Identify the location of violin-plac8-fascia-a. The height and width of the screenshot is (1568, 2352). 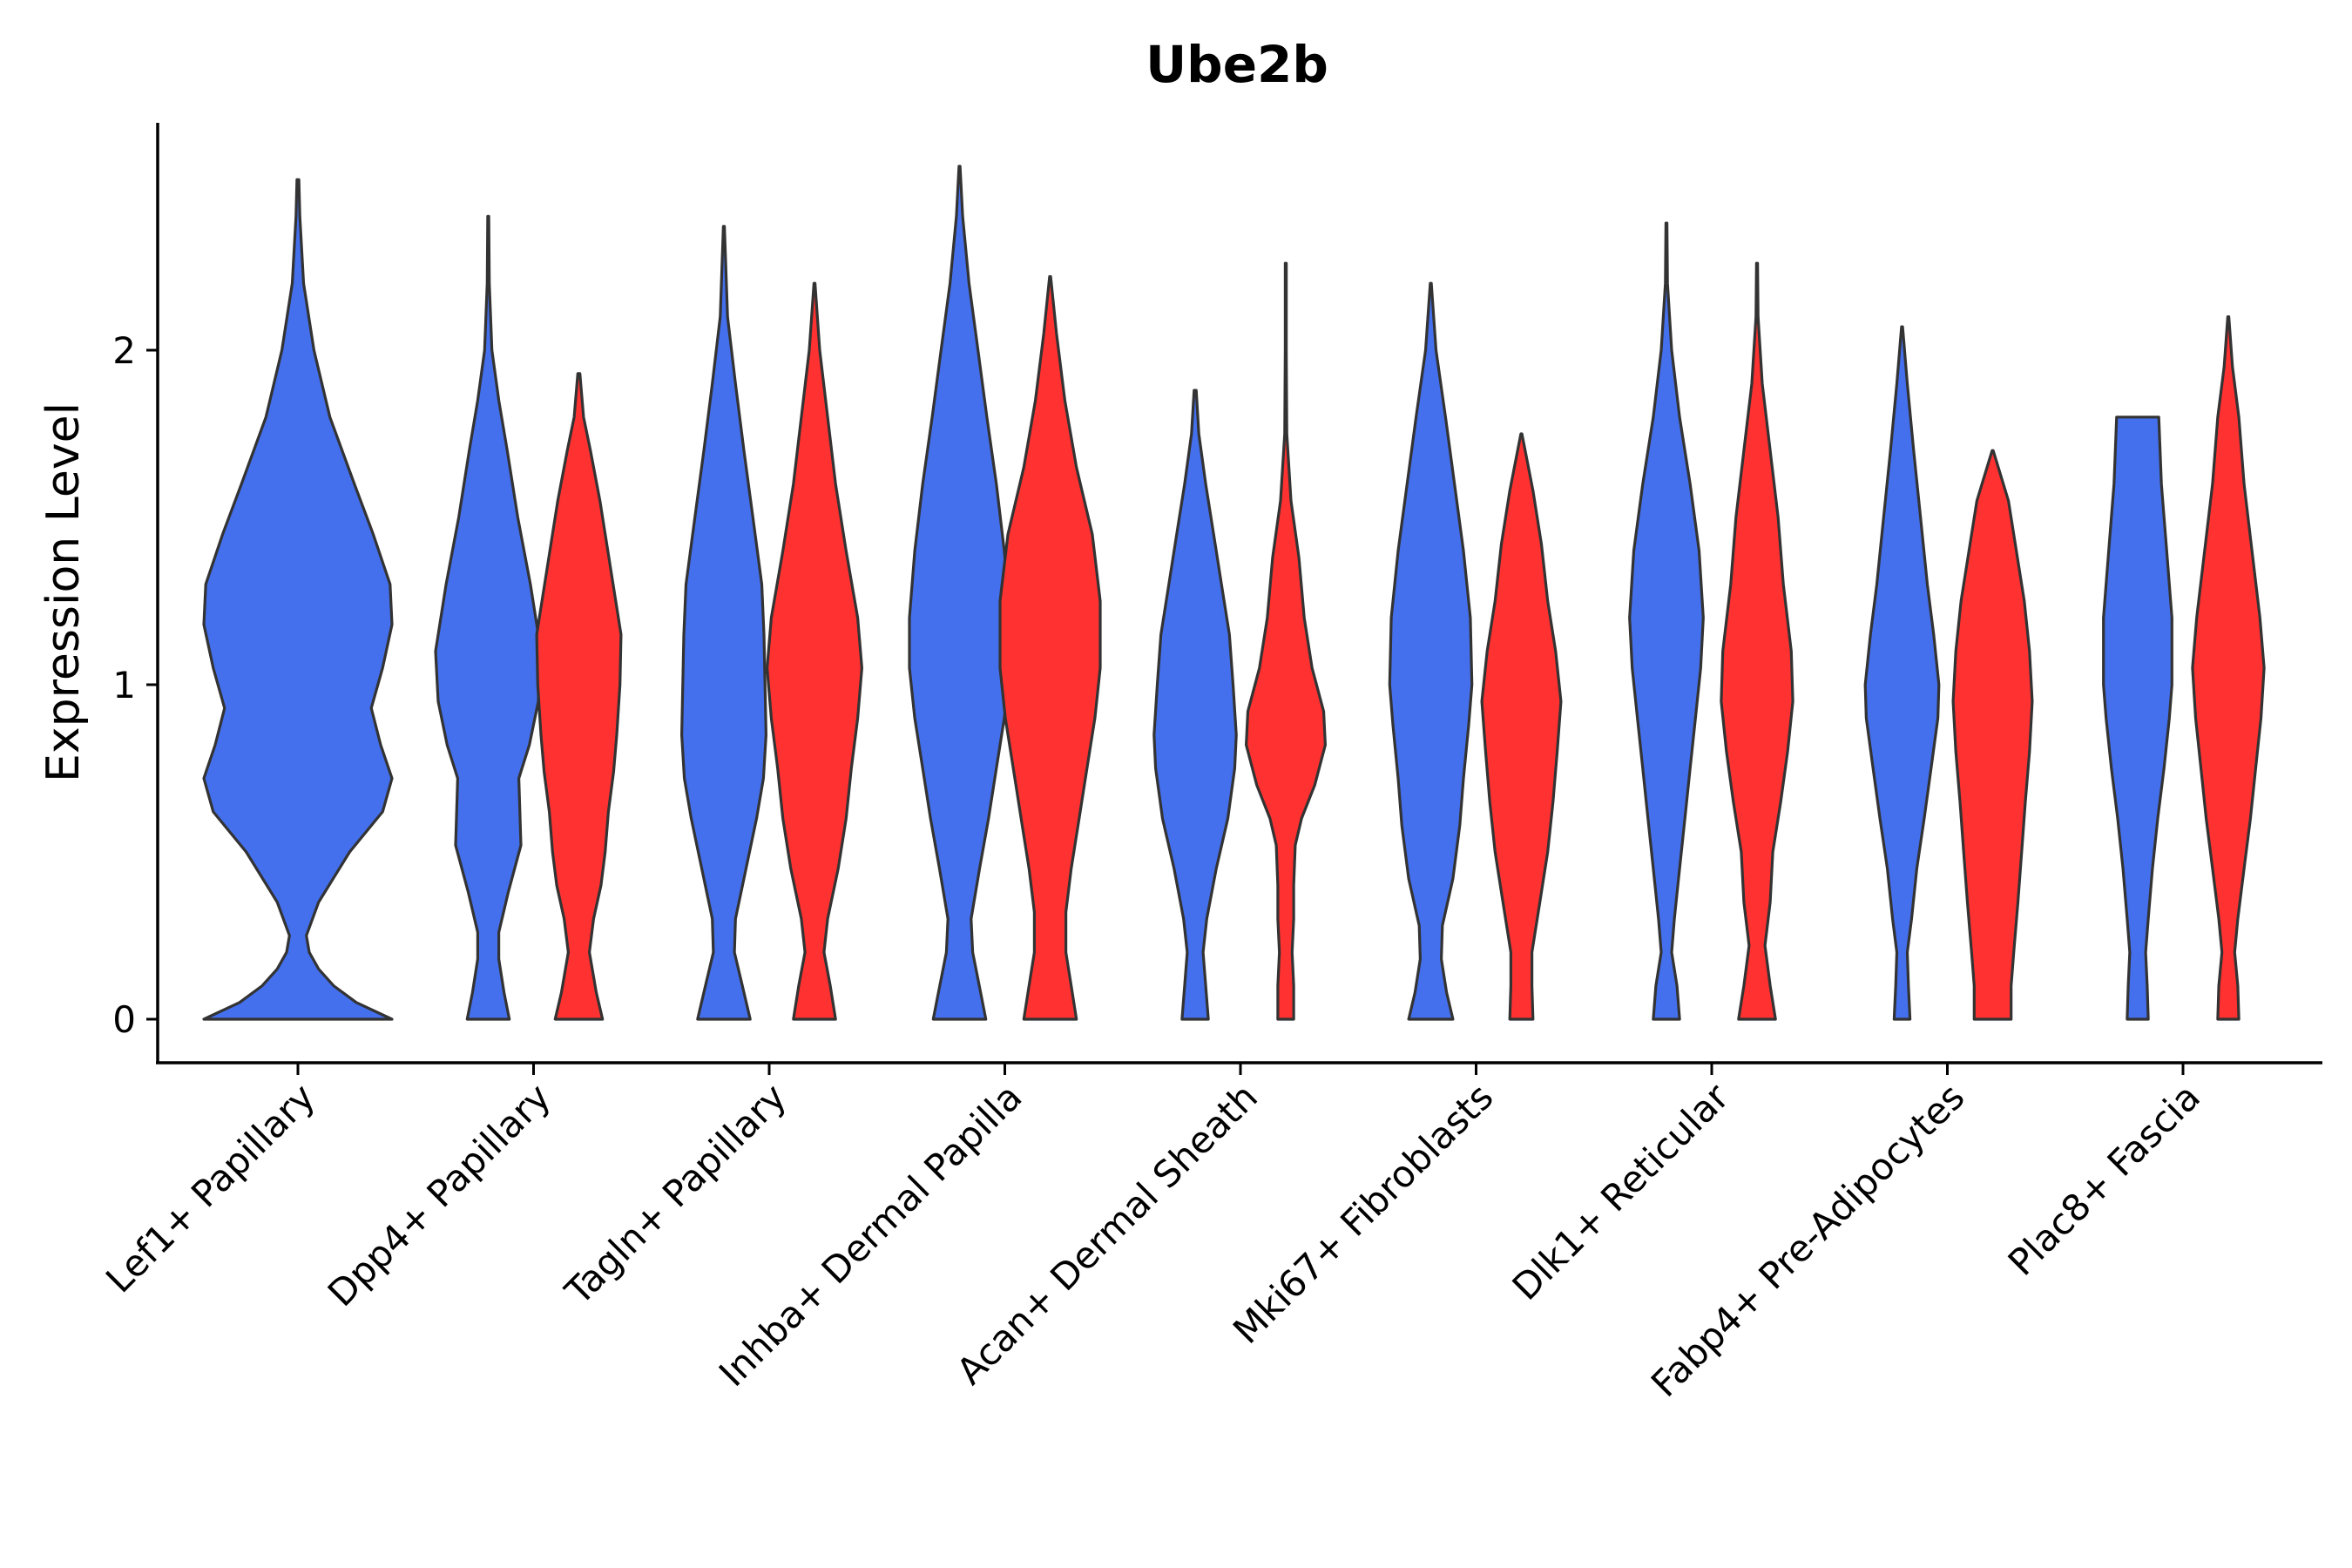
(2137, 718).